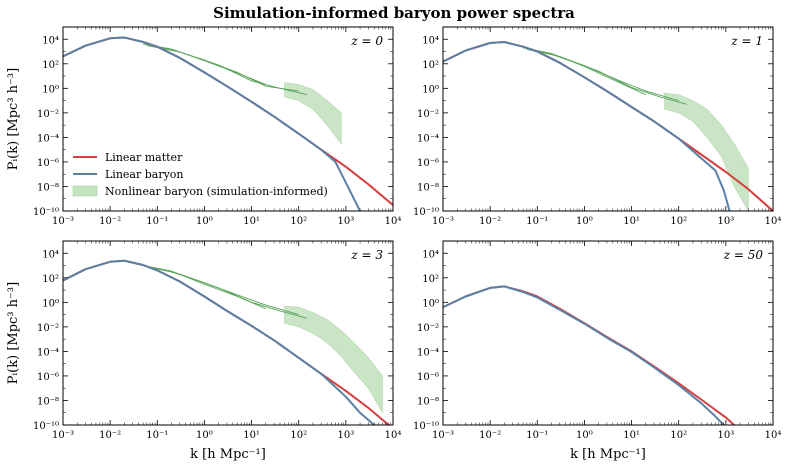  Describe the element at coordinates (85, 191) in the screenshot. I see `legend-swatch-band` at that location.